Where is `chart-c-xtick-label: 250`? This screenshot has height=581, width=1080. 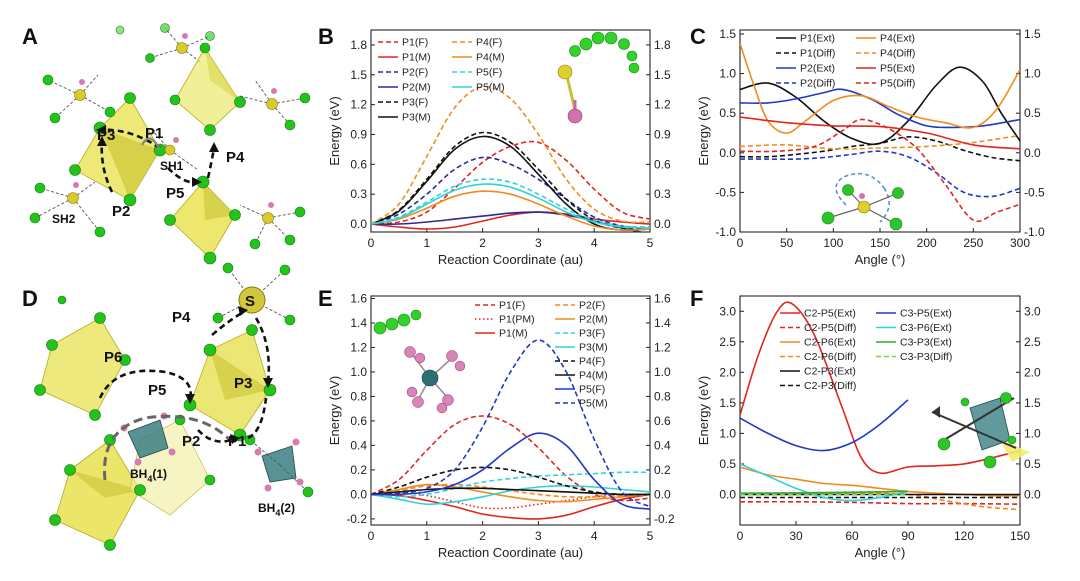 chart-c-xtick-label: 250 is located at coordinates (973, 243).